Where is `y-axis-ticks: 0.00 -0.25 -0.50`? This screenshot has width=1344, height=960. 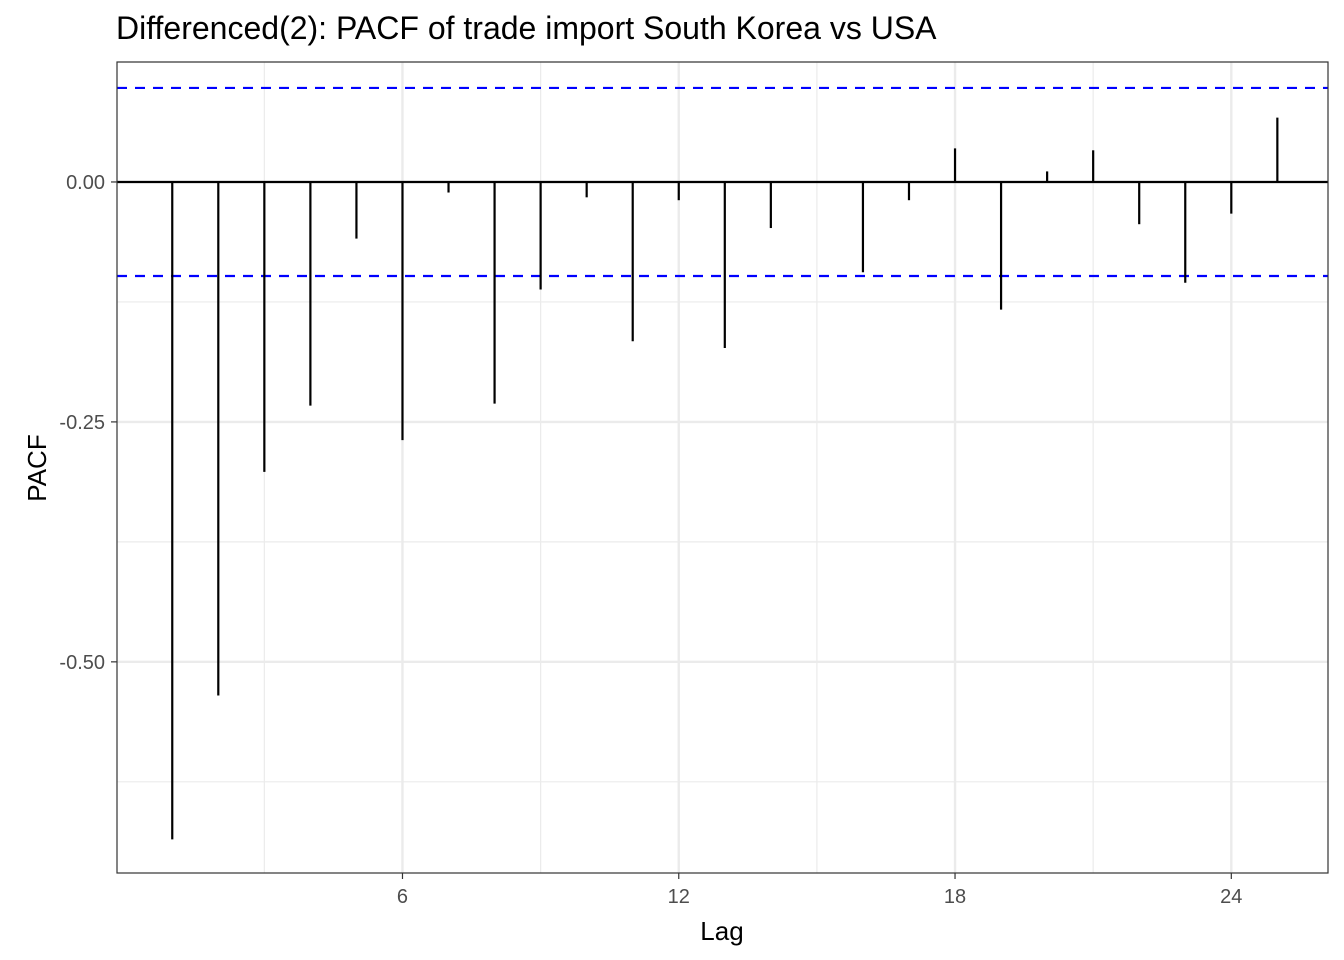
y-axis-ticks: 0.00 -0.25 -0.50 is located at coordinates (88, 423).